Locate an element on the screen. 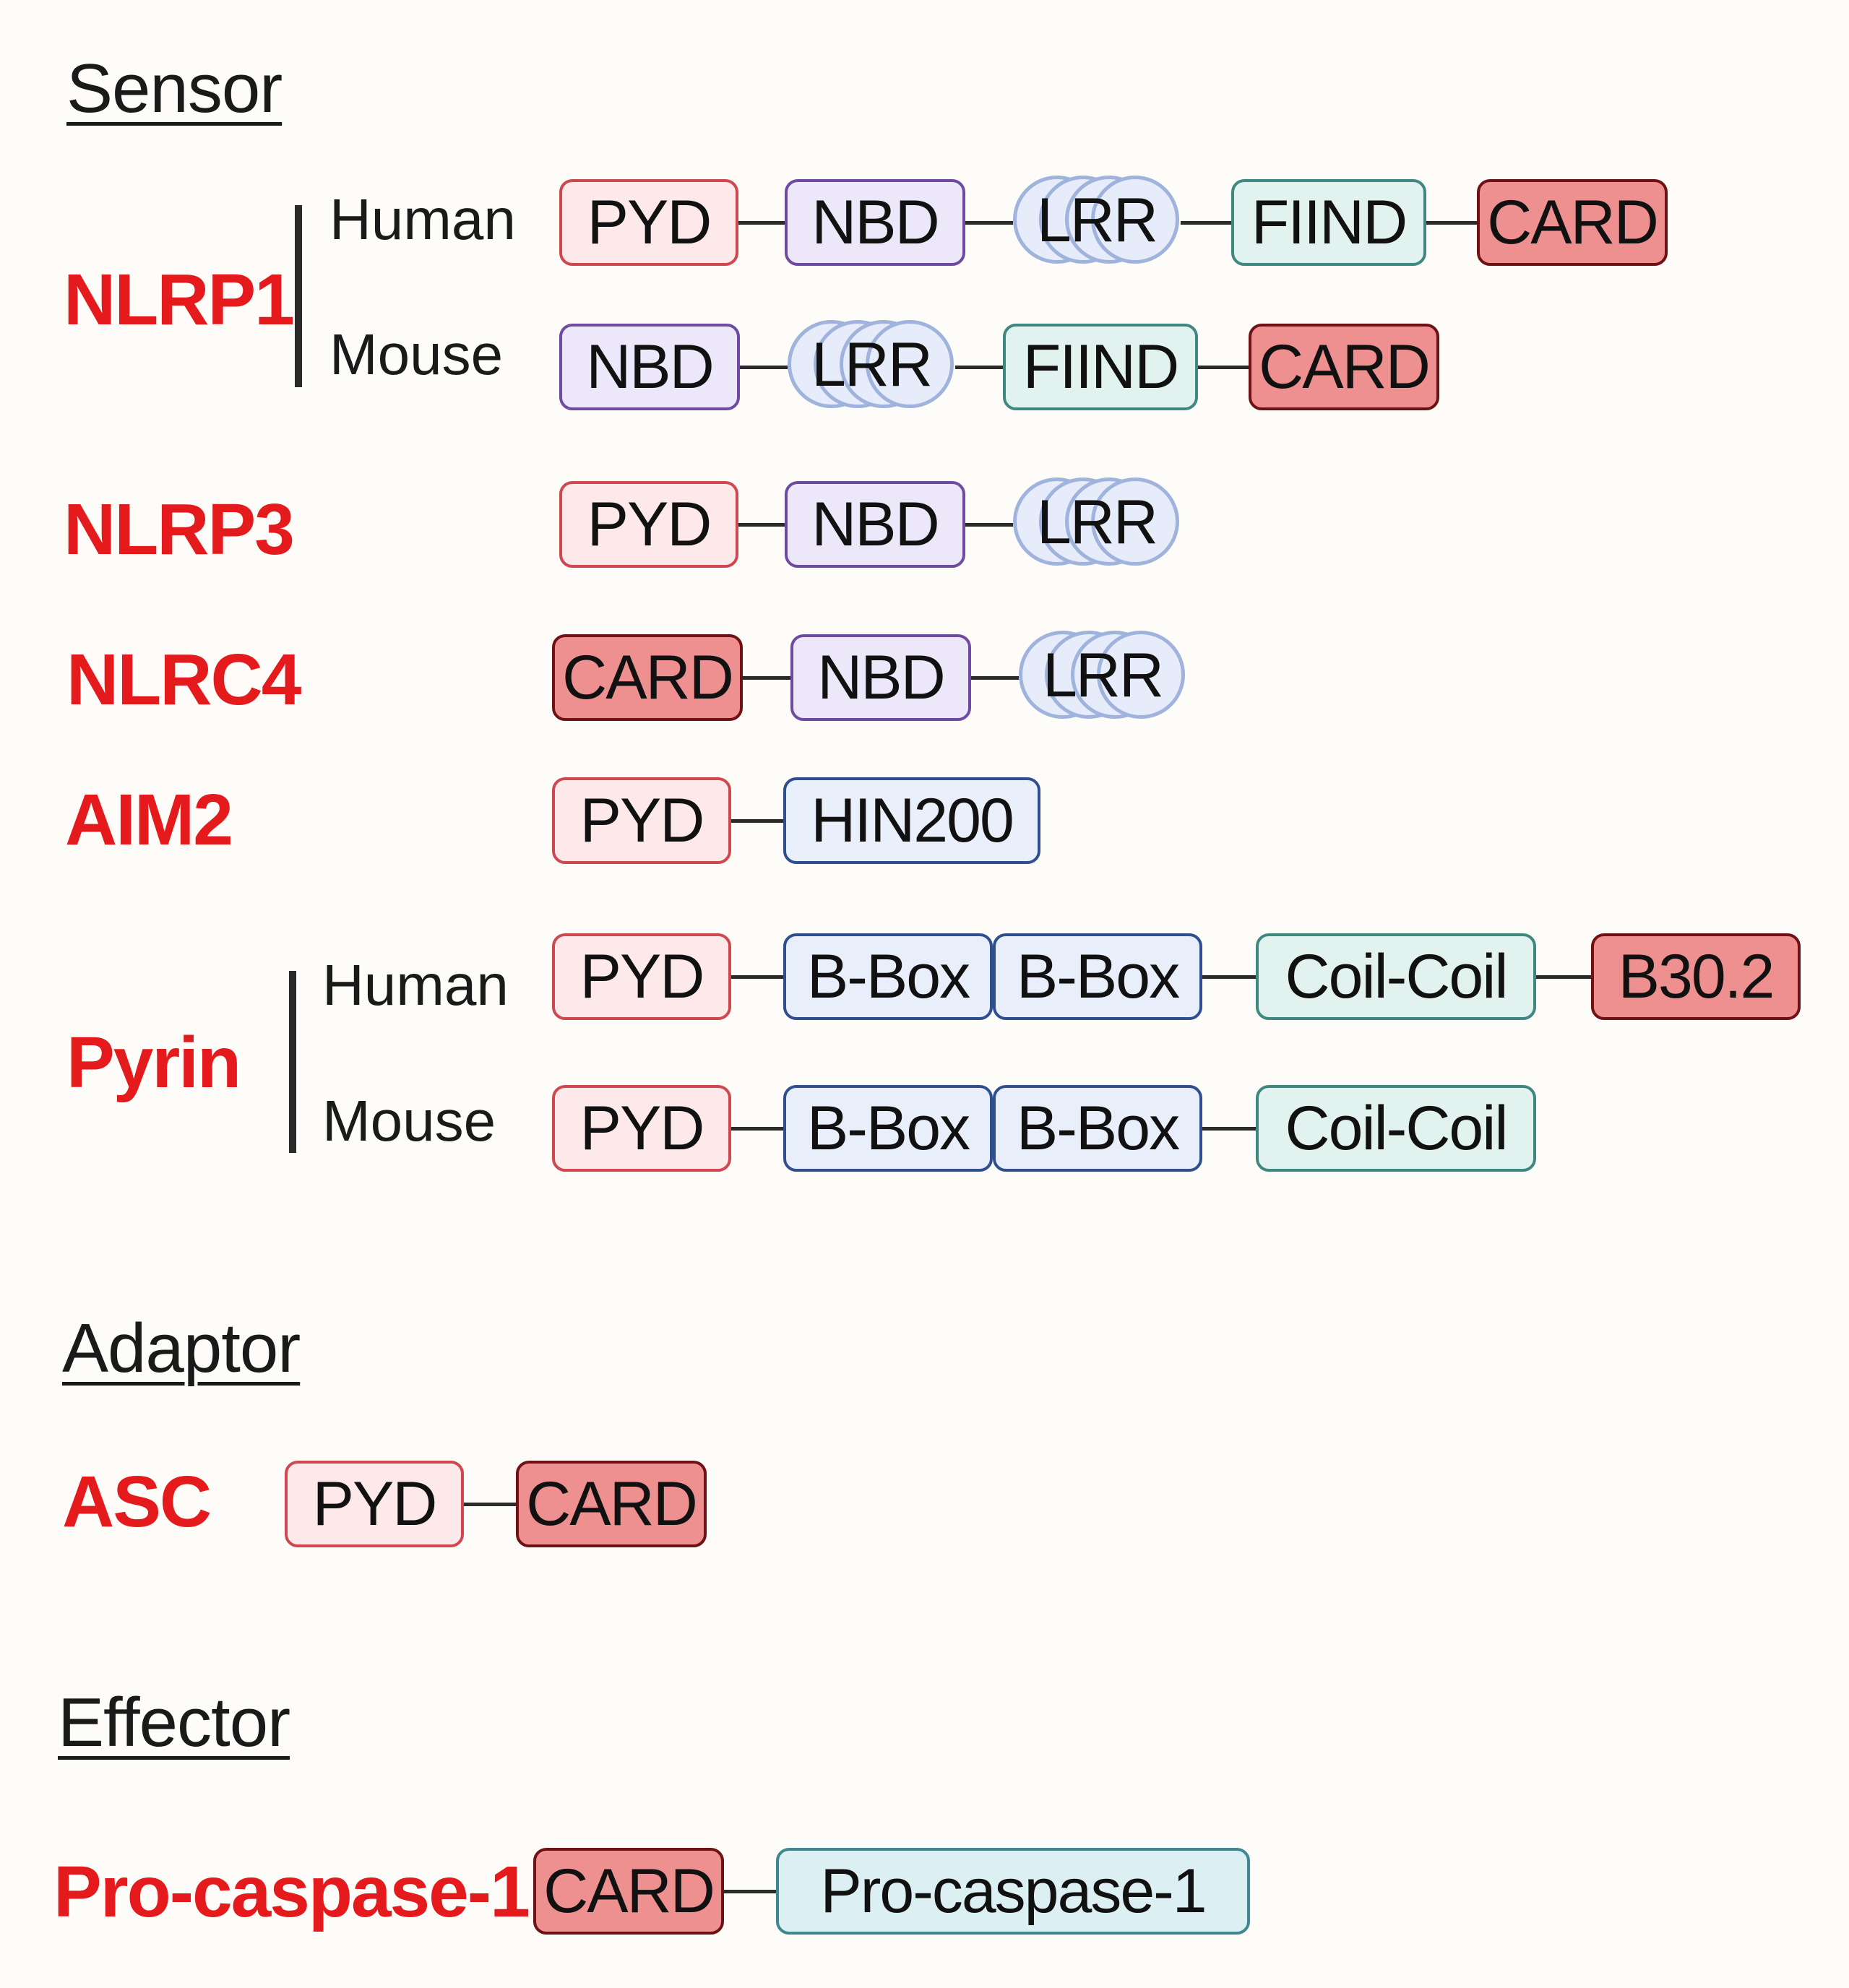  domain-row-procaspase1: CARD Pro-caspase-1 is located at coordinates (891, 1891).